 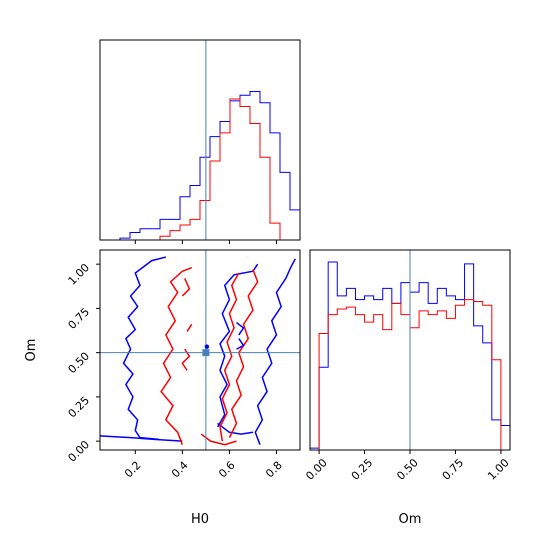 What do you see at coordinates (144, 348) in the screenshot?
I see `contour-blue-outer-left` at bounding box center [144, 348].